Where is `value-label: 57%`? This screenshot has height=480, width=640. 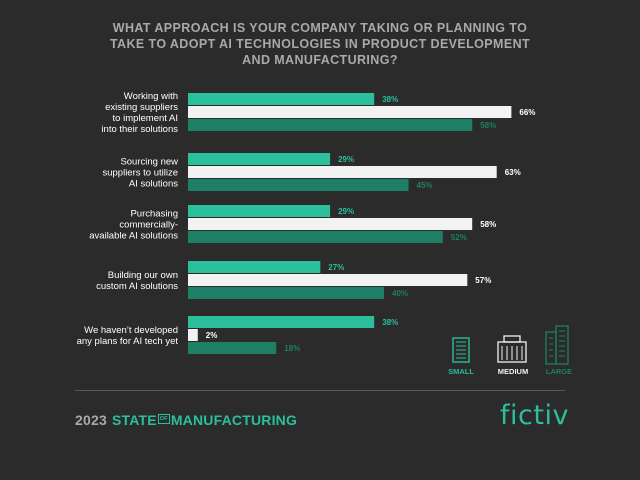
value-label: 57% is located at coordinates (483, 280).